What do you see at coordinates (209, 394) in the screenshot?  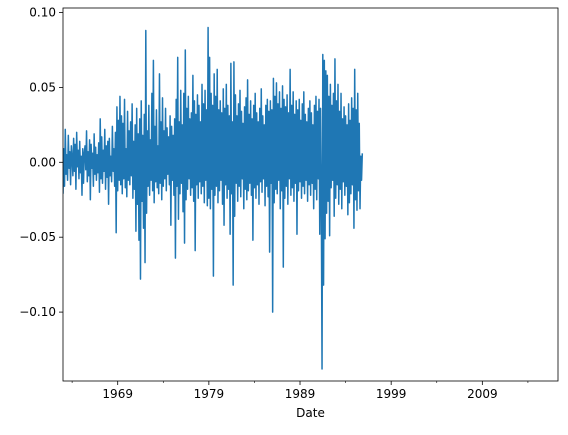 I see `x-tick-label: 1979` at bounding box center [209, 394].